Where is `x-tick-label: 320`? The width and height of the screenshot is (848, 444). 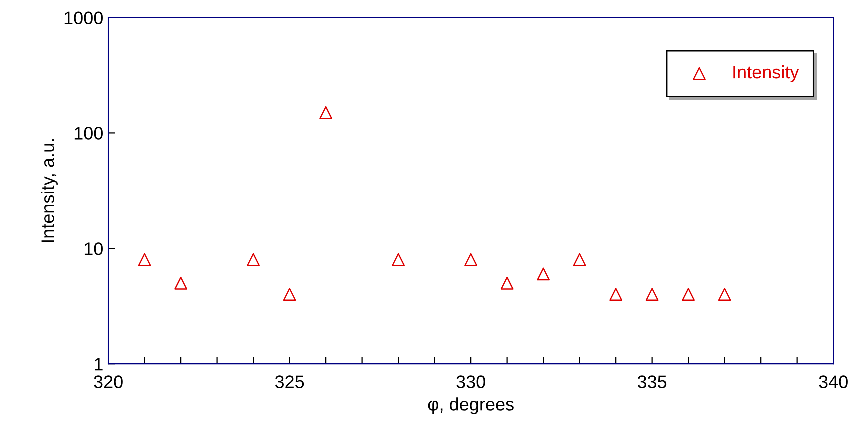 x-tick-label: 320 is located at coordinates (108, 382).